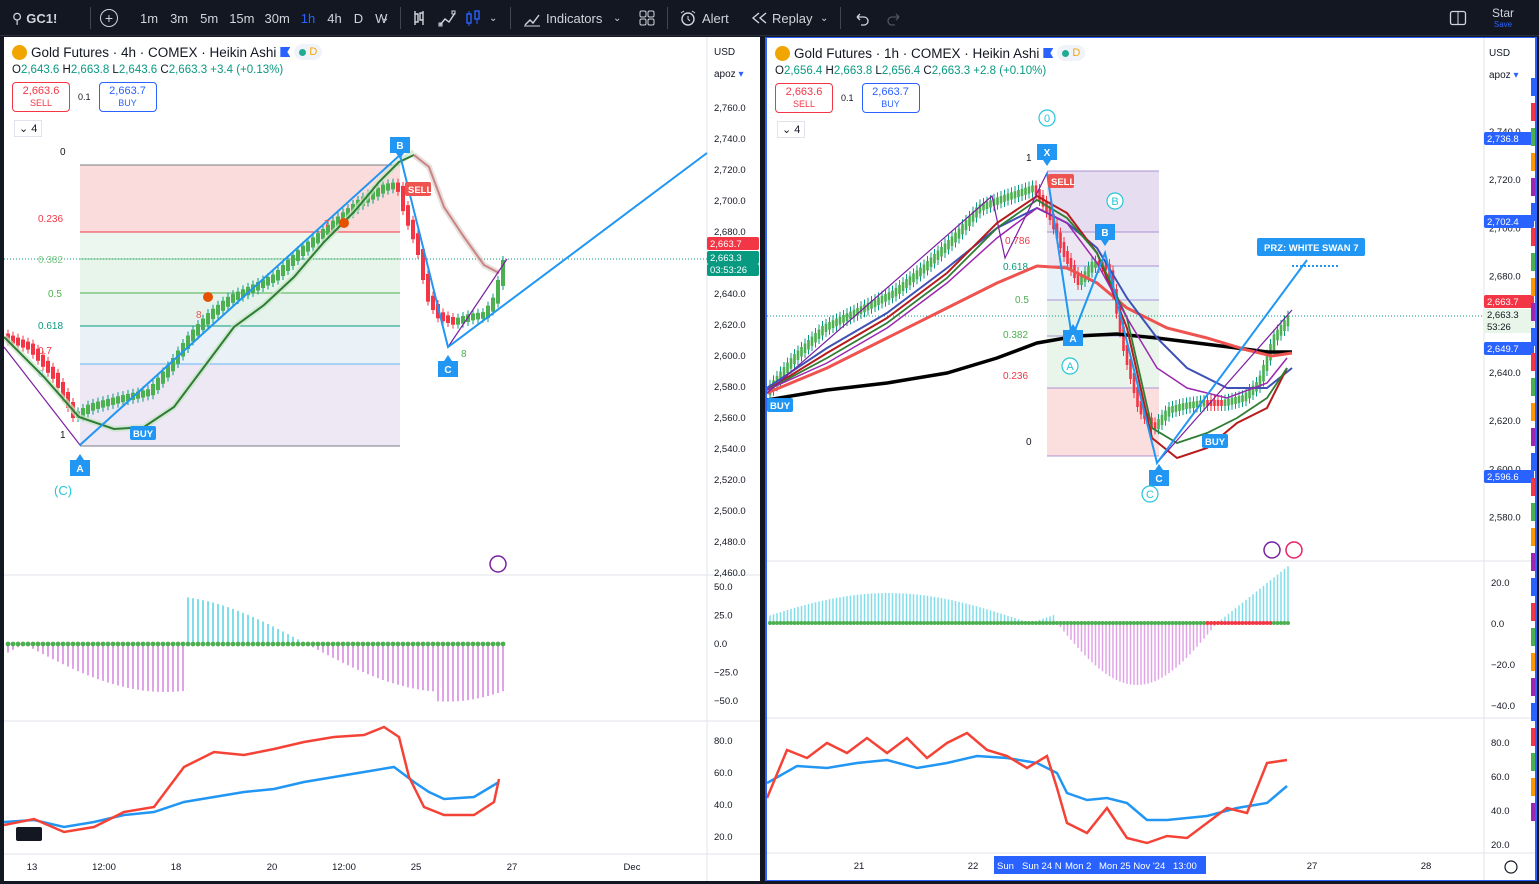 Image resolution: width=1539 pixels, height=884 pixels. Describe the element at coordinates (277, 18) in the screenshot. I see `interval-30m: 30m` at that location.